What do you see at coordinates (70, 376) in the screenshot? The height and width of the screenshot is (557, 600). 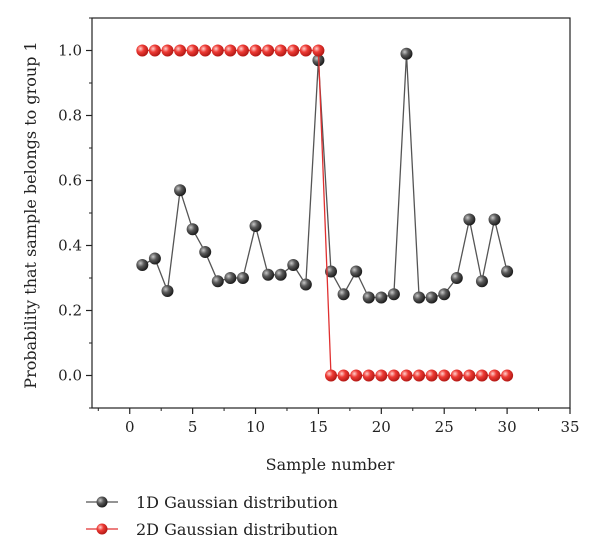 I see `y-tick-label: 0.0` at bounding box center [70, 376].